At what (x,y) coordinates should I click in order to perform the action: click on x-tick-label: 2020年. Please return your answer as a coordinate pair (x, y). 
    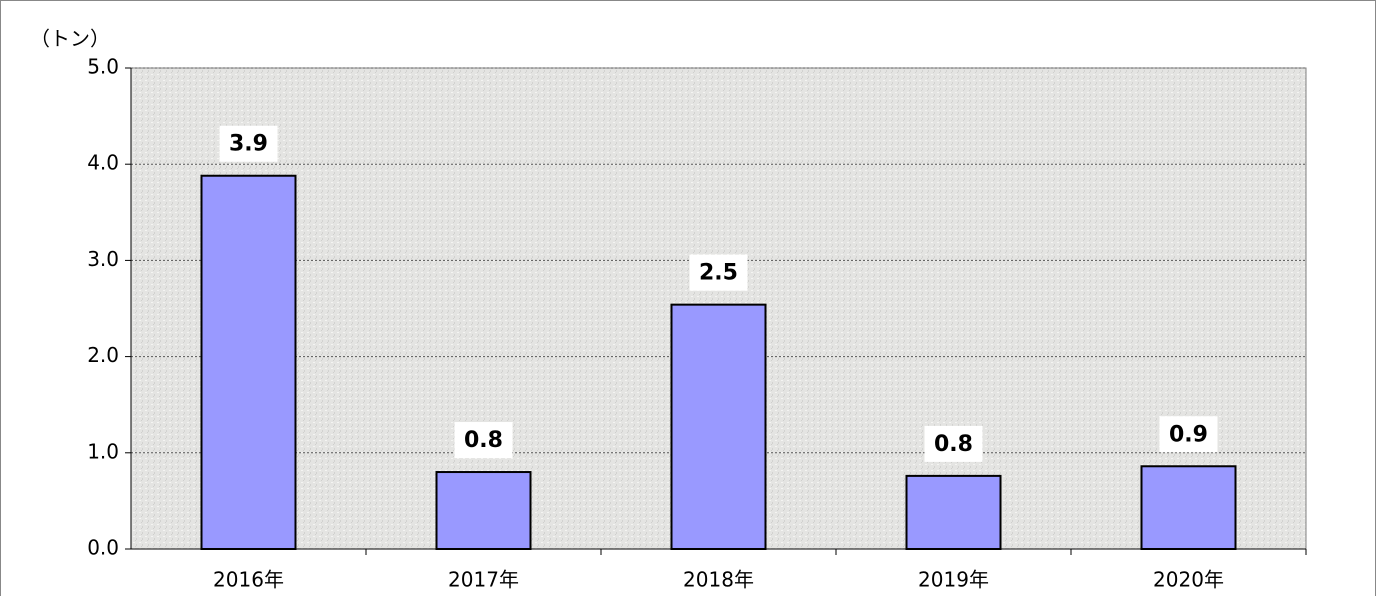
    Looking at the image, I should click on (1188, 580).